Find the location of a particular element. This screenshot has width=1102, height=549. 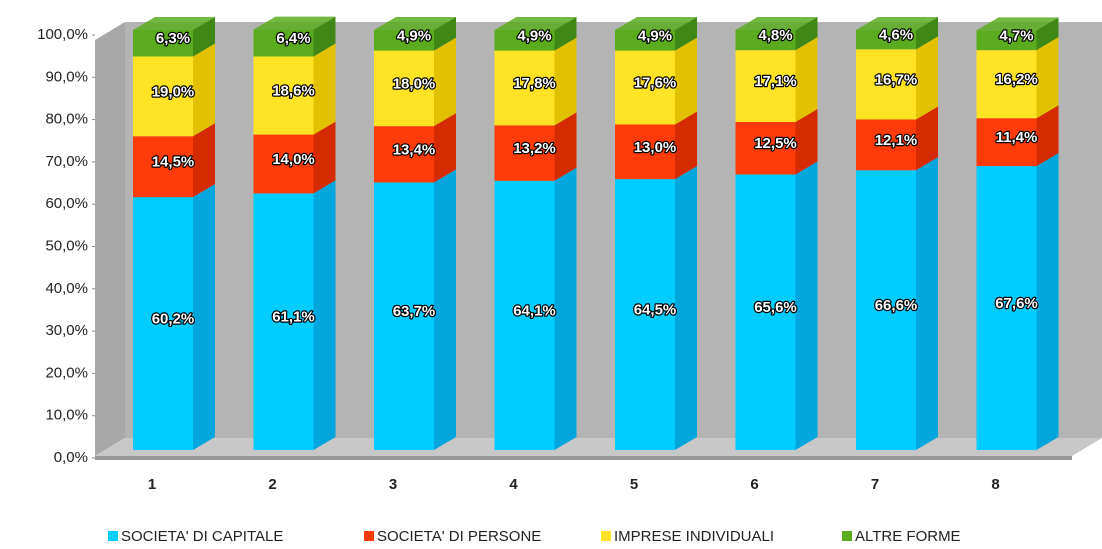

value-label: 66,6% is located at coordinates (896, 305).